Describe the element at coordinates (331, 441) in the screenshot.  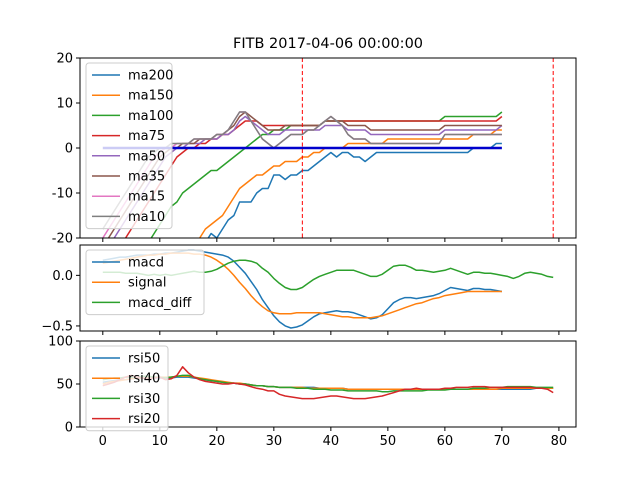
I see `x-tick-label: 40` at that location.